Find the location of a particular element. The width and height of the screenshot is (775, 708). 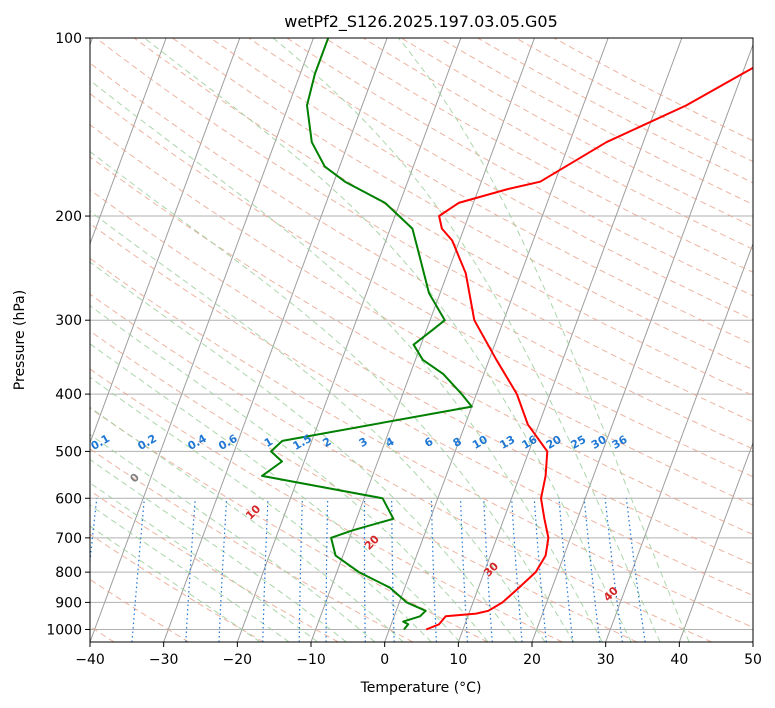

x-tick-label: 20 is located at coordinates (532, 660).